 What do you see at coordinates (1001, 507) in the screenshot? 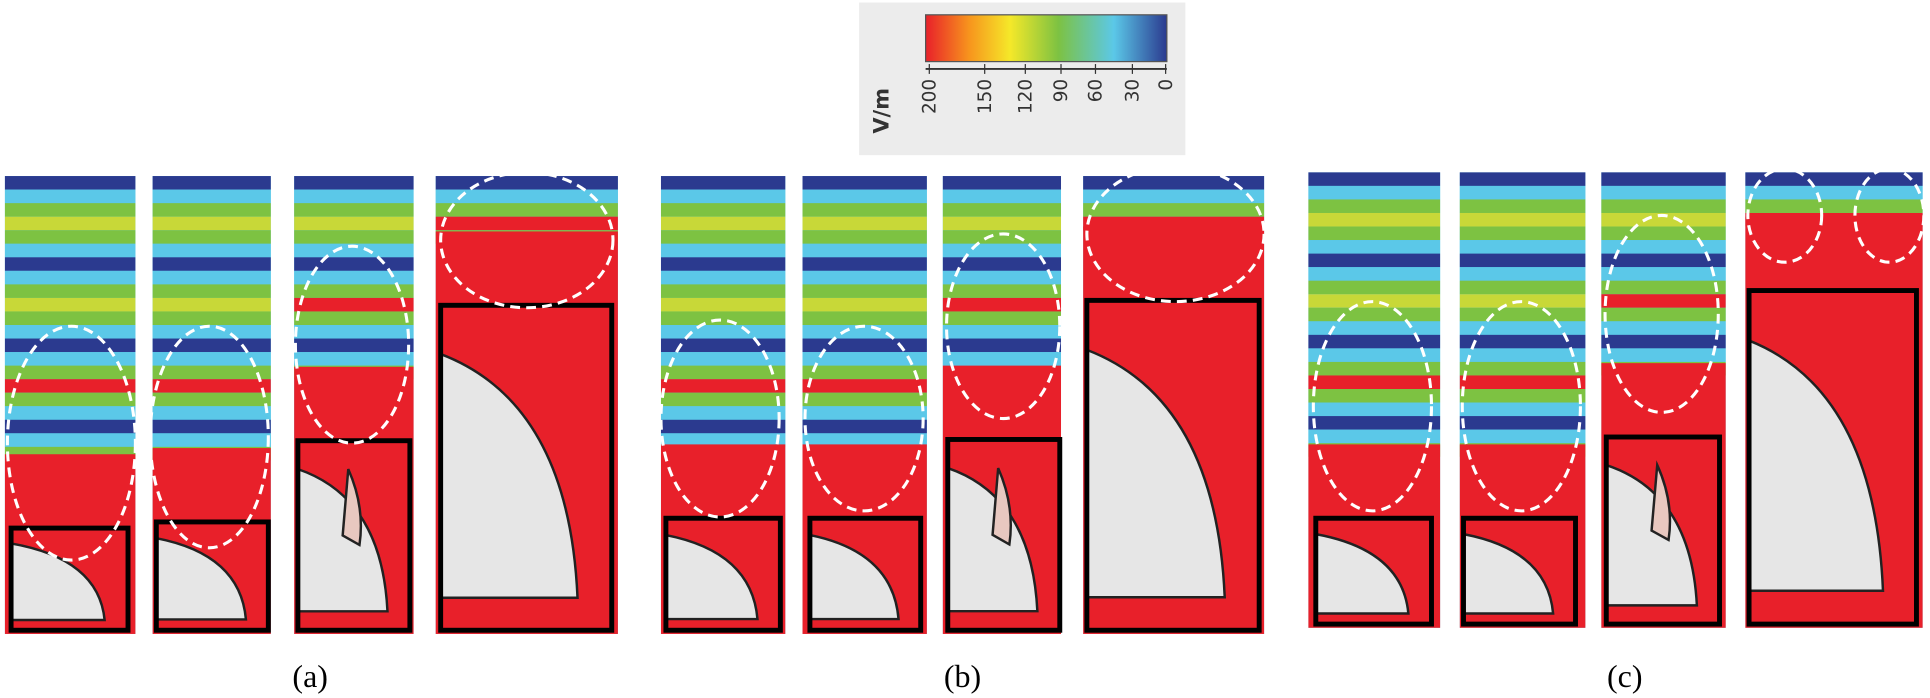
I see `antenna-shape` at bounding box center [1001, 507].